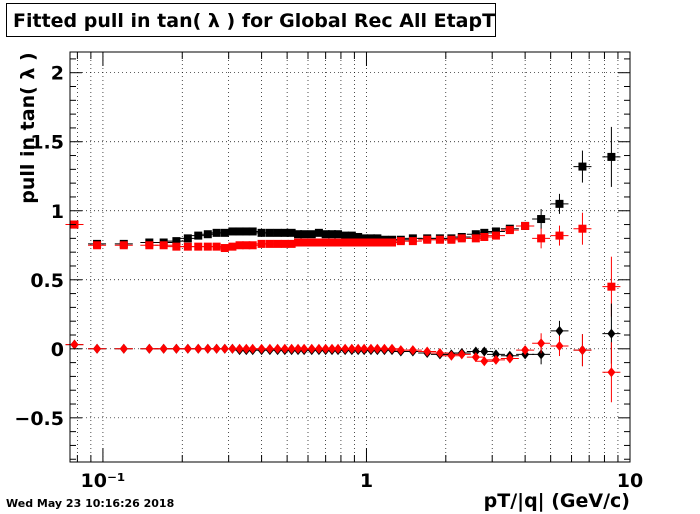 The image size is (700, 514). Describe the element at coordinates (28, 128) in the screenshot. I see `y-axis-label: pull in tan( λ )` at that location.